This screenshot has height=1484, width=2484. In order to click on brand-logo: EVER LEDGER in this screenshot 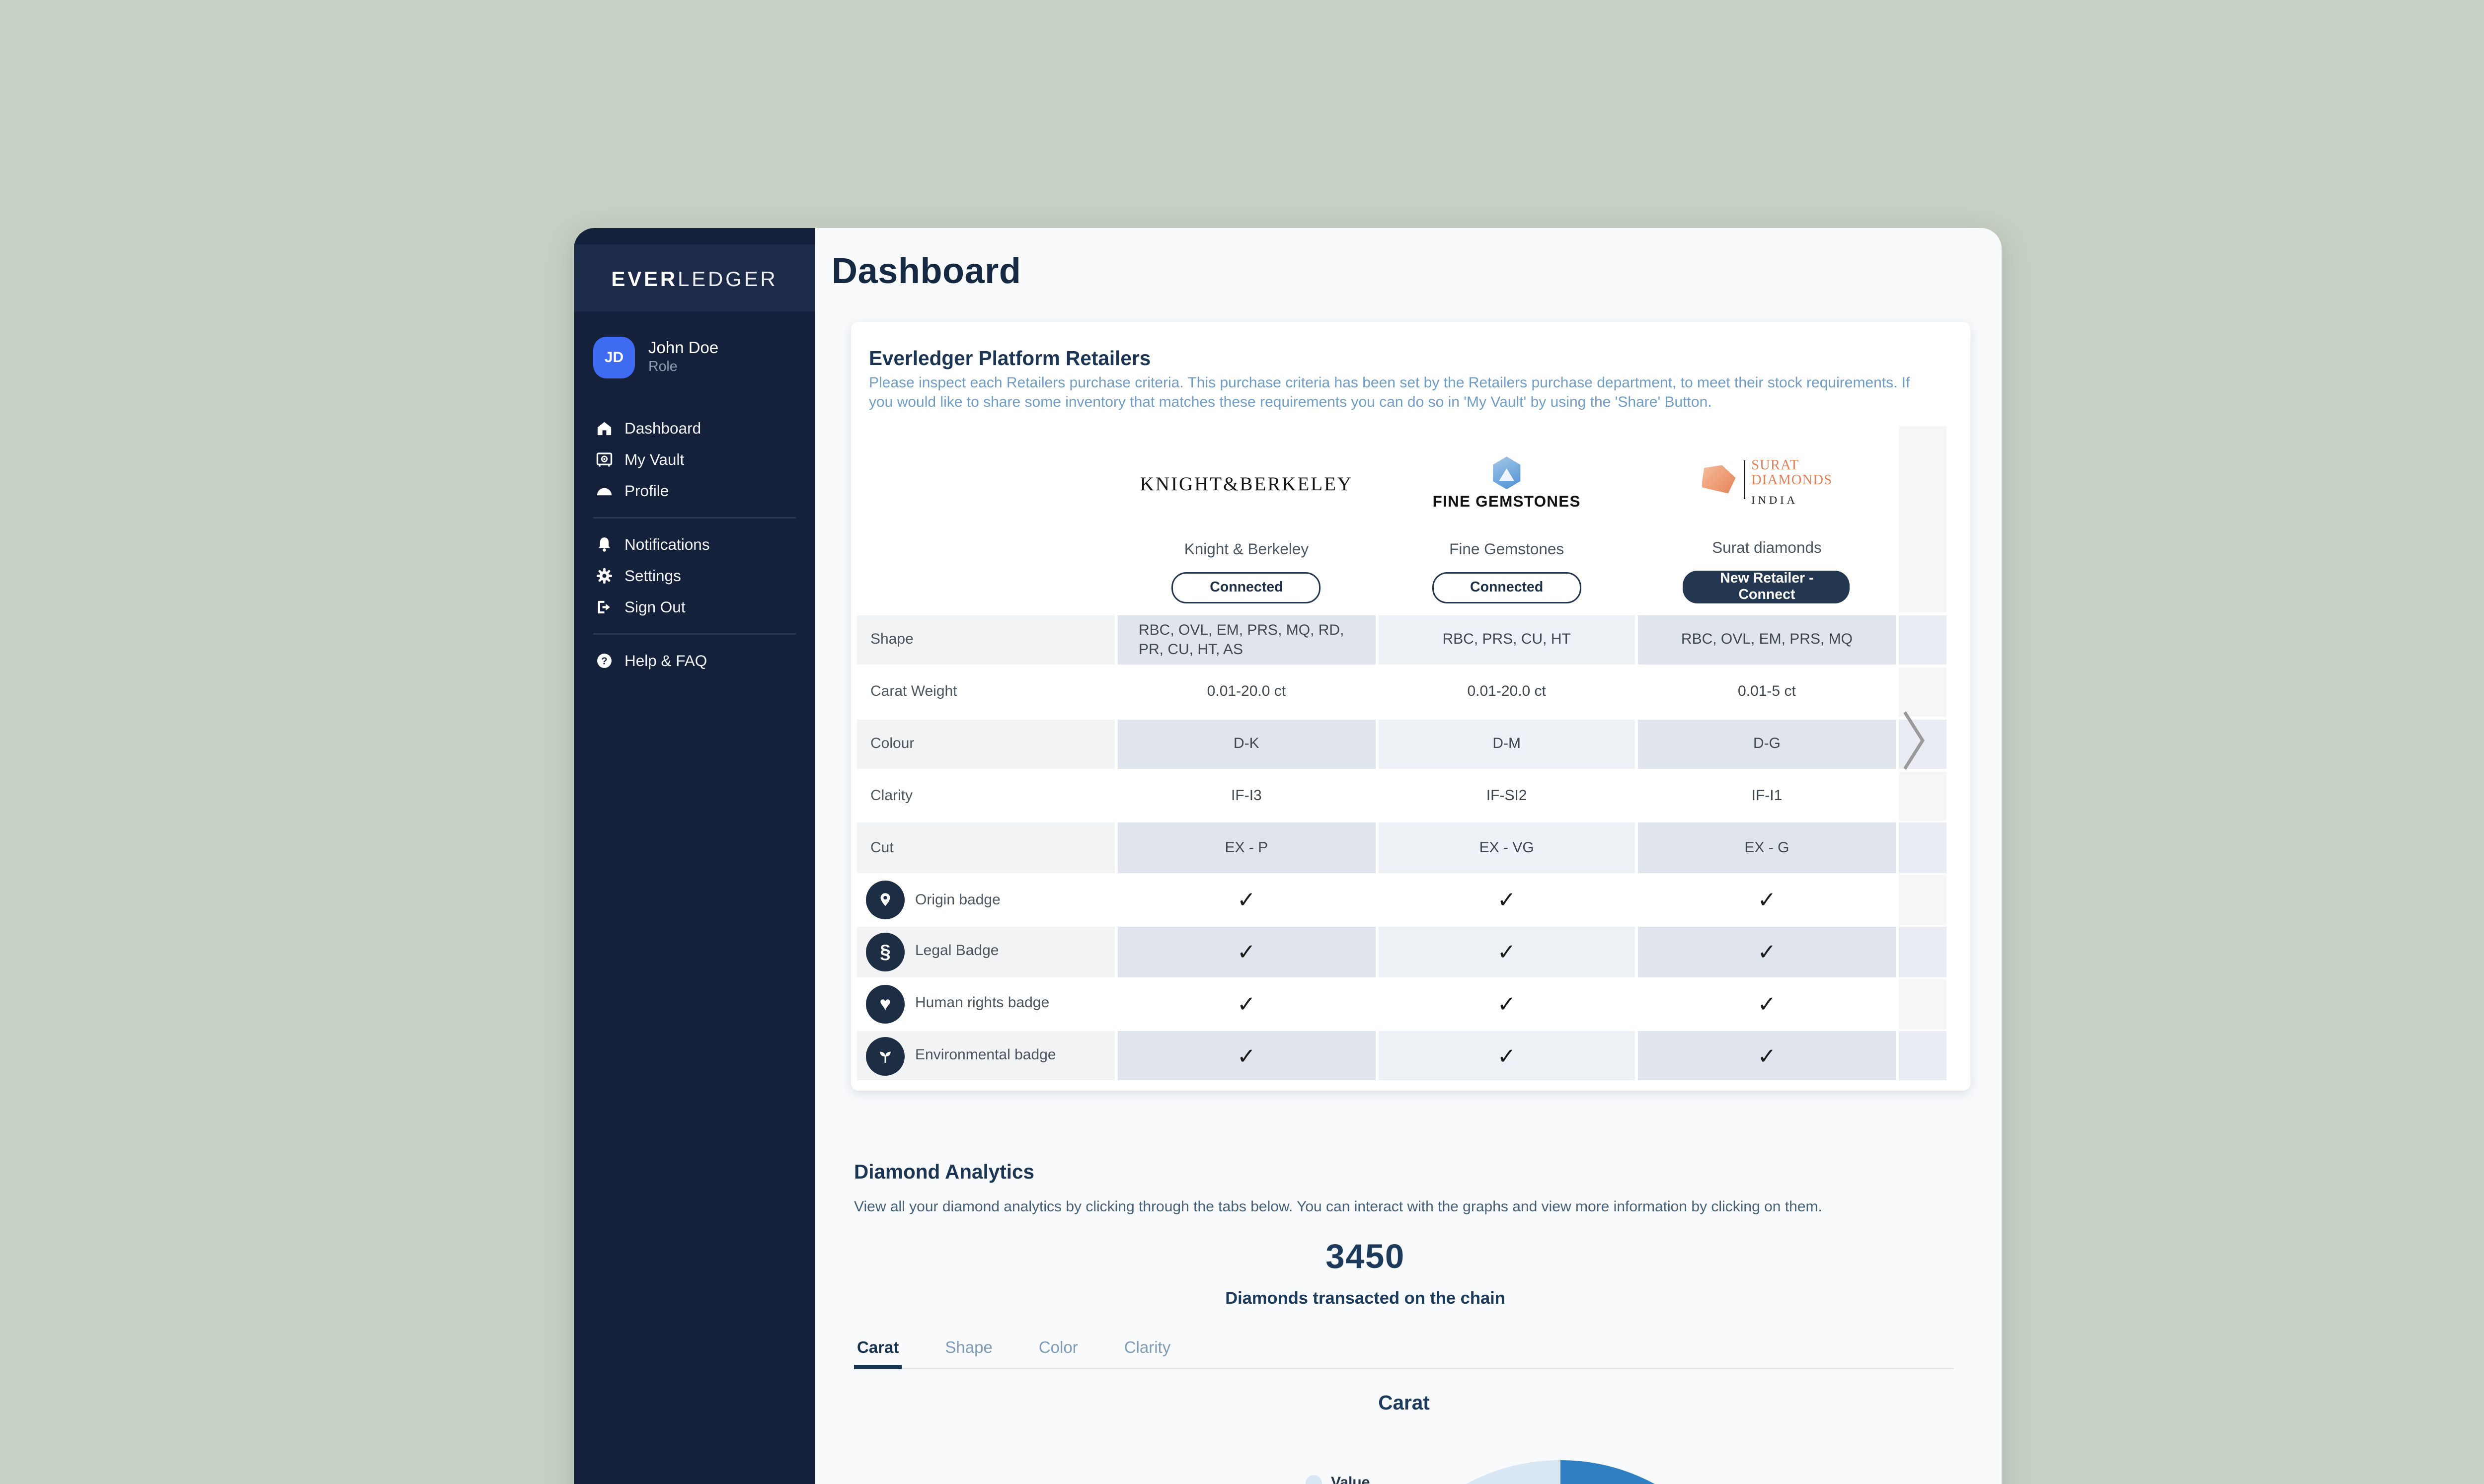, I will do `click(694, 277)`.